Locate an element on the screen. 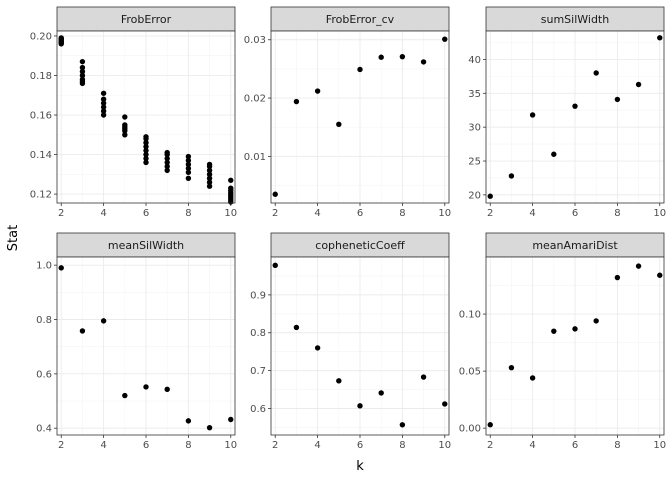  facet-panel-copheneticCoeff: copheneticCoeff 2 4 6 8 10 0.6 0.7 0.8 0.9 is located at coordinates (350, 341).